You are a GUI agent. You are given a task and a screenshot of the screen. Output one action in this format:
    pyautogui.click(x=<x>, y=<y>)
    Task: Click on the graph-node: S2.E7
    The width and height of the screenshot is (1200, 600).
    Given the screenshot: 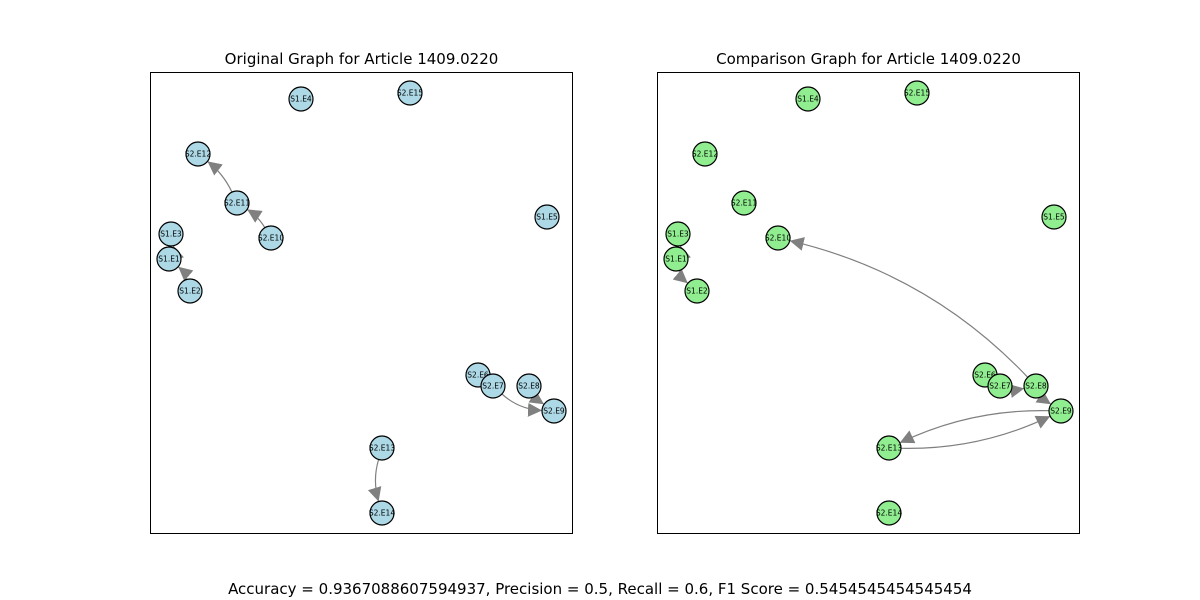 What is the action you would take?
    pyautogui.click(x=1000, y=386)
    